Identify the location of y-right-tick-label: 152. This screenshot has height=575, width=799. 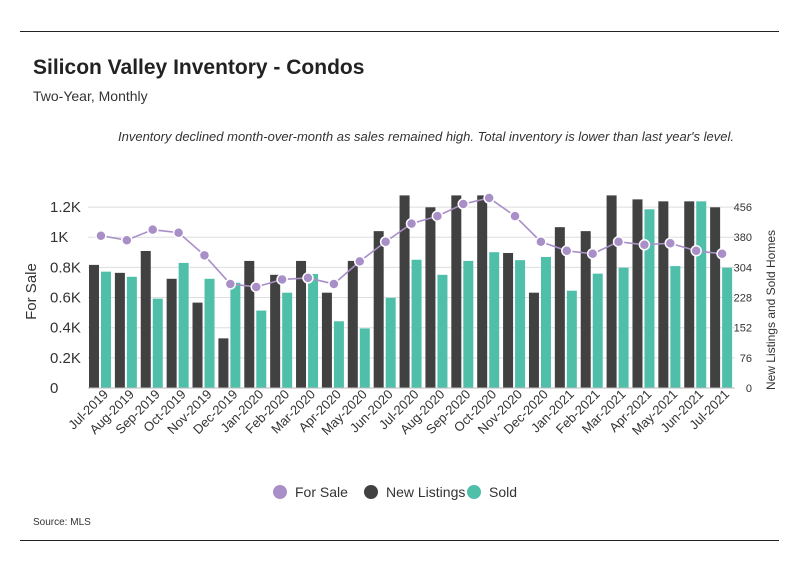
(743, 329).